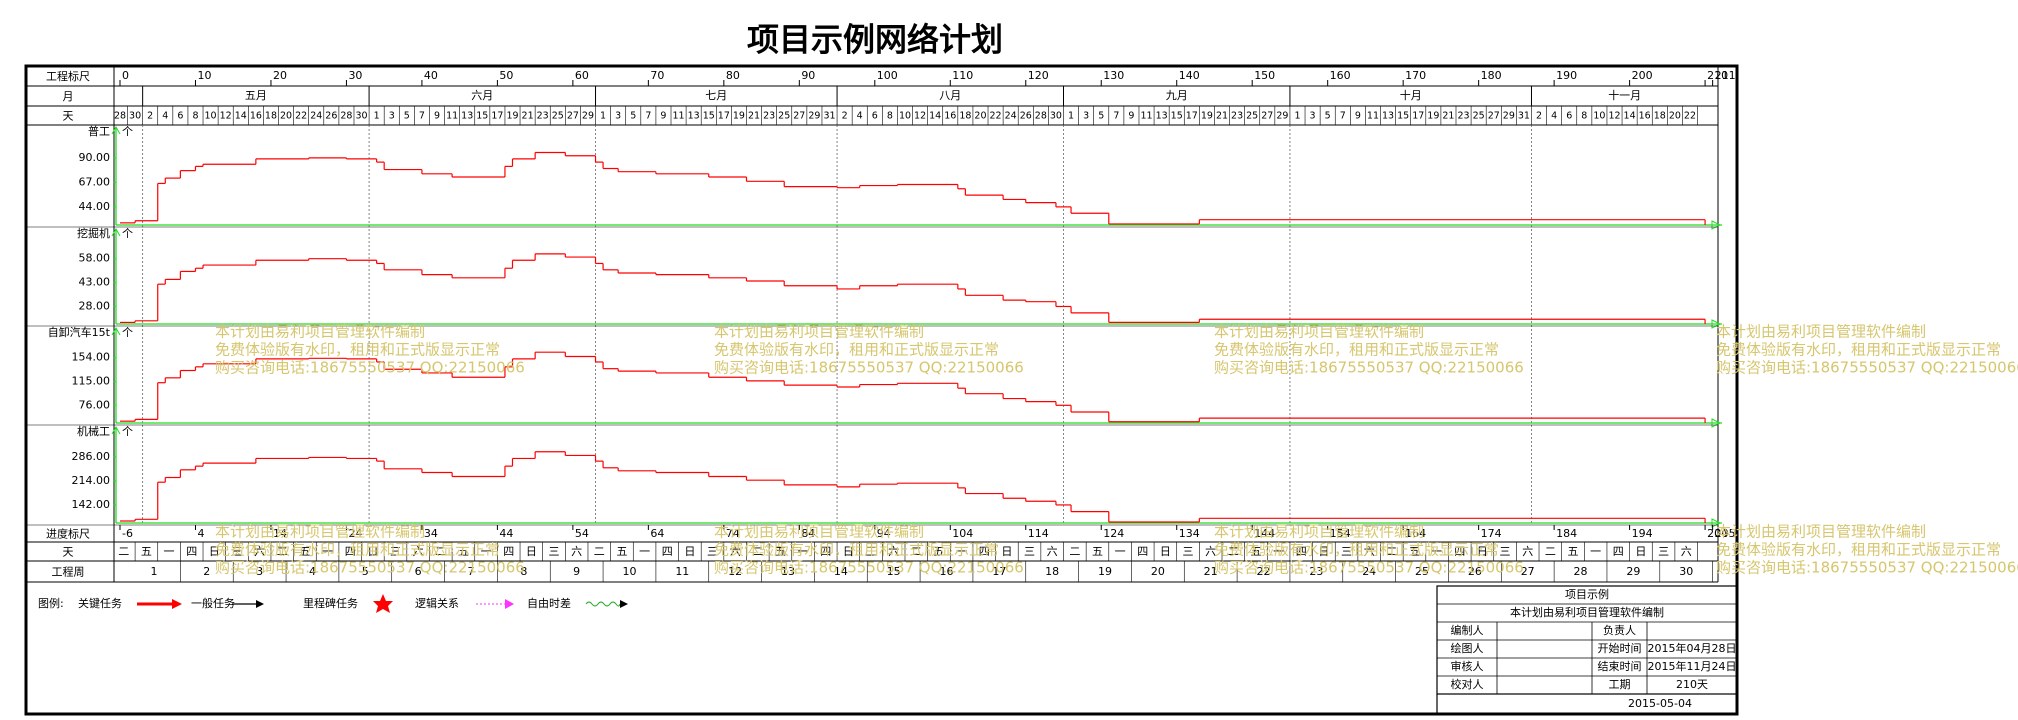  What do you see at coordinates (1177, 95) in the screenshot?
I see `month-label: 九月` at bounding box center [1177, 95].